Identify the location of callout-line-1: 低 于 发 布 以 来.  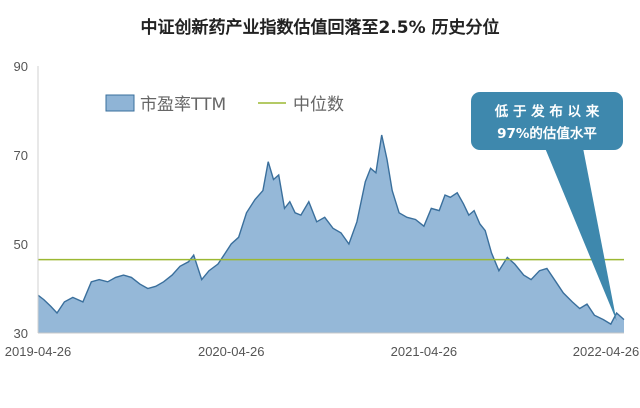
(547, 111).